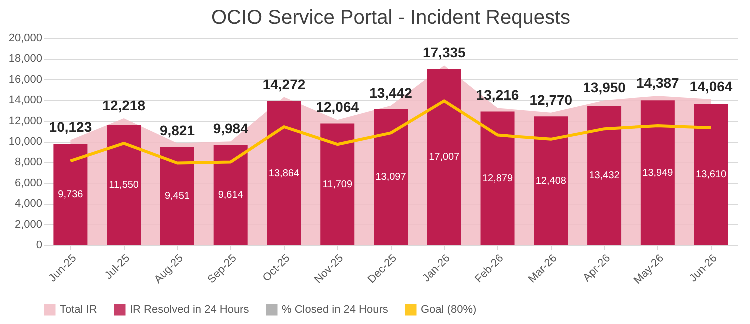 The image size is (750, 324). I want to click on y-tick-label: 0, so click(39, 246).